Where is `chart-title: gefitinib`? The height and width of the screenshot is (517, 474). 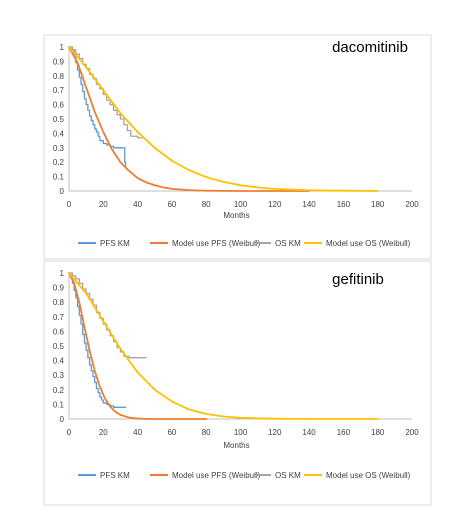
chart-title: gefitinib is located at coordinates (358, 279).